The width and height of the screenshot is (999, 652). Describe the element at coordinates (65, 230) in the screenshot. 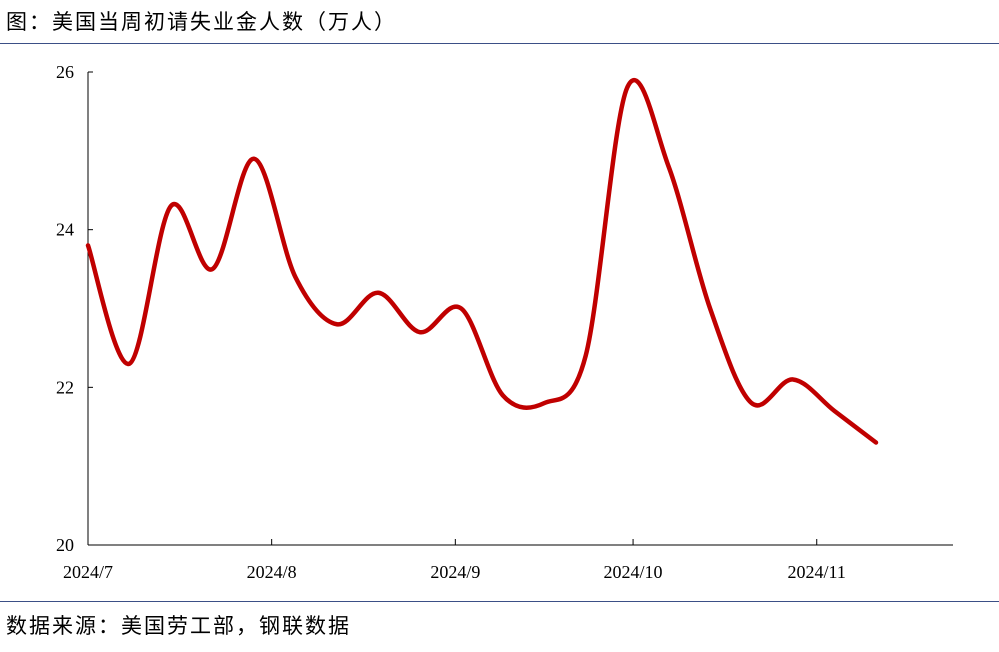

I see `y-tick-label: 24` at that location.